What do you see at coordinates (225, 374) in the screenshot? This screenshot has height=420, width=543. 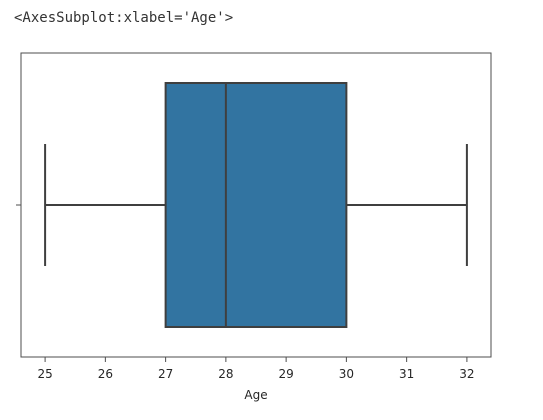 I see `x-tick-label: 28` at bounding box center [225, 374].